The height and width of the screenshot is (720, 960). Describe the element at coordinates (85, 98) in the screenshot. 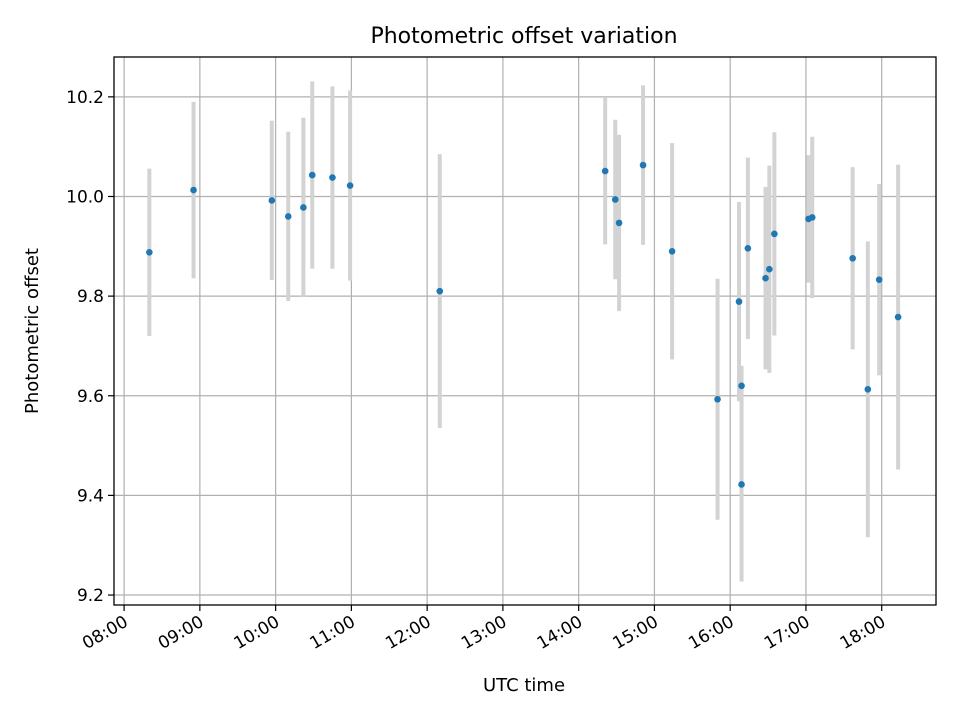

I see `y-tick-label: 10.2` at that location.